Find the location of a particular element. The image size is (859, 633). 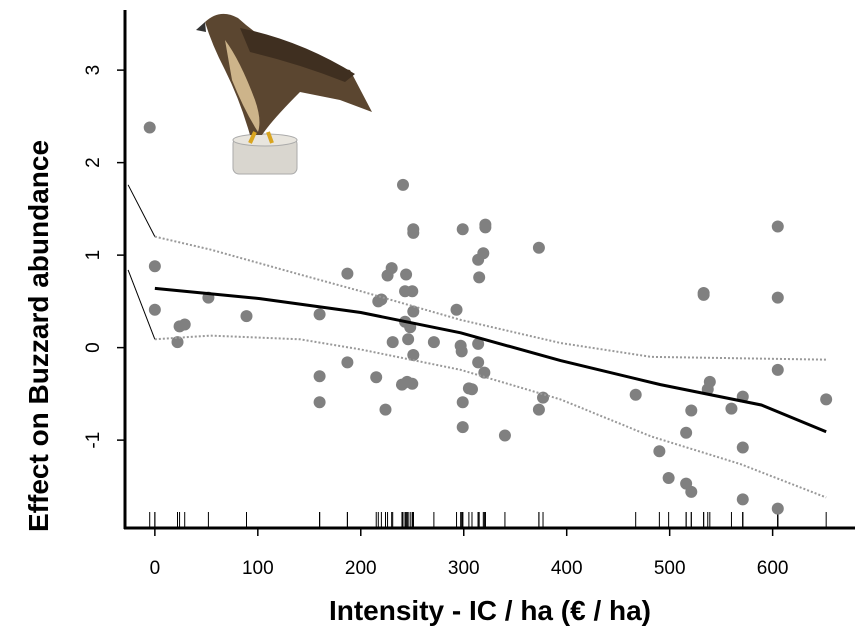

lower-extrapolation is located at coordinates (141, 304).